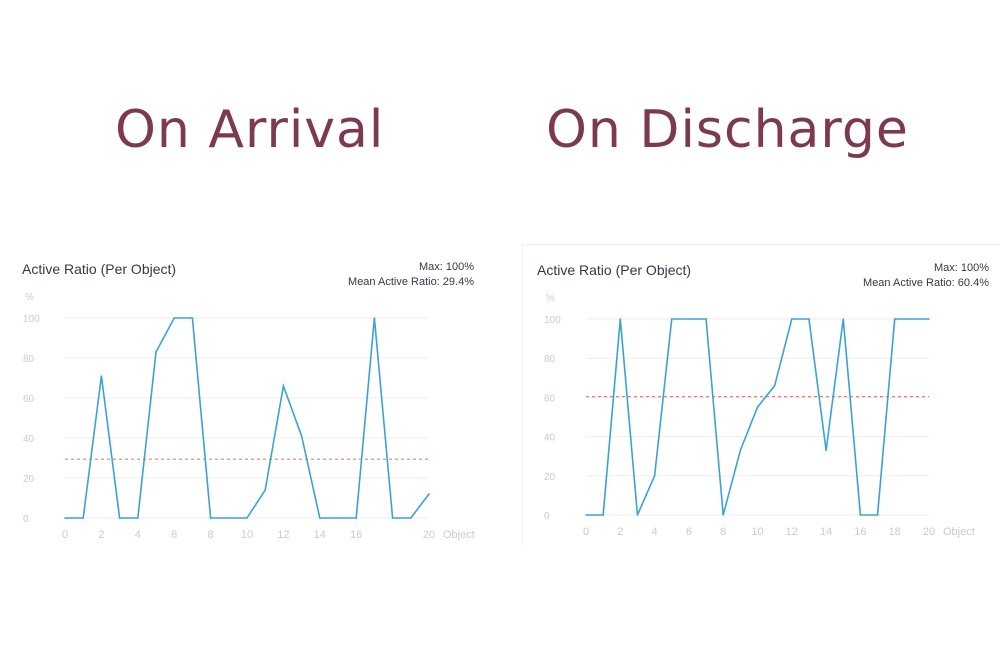 The height and width of the screenshot is (665, 1000). I want to click on heading-on-arrival: On Arrival, so click(250, 130).